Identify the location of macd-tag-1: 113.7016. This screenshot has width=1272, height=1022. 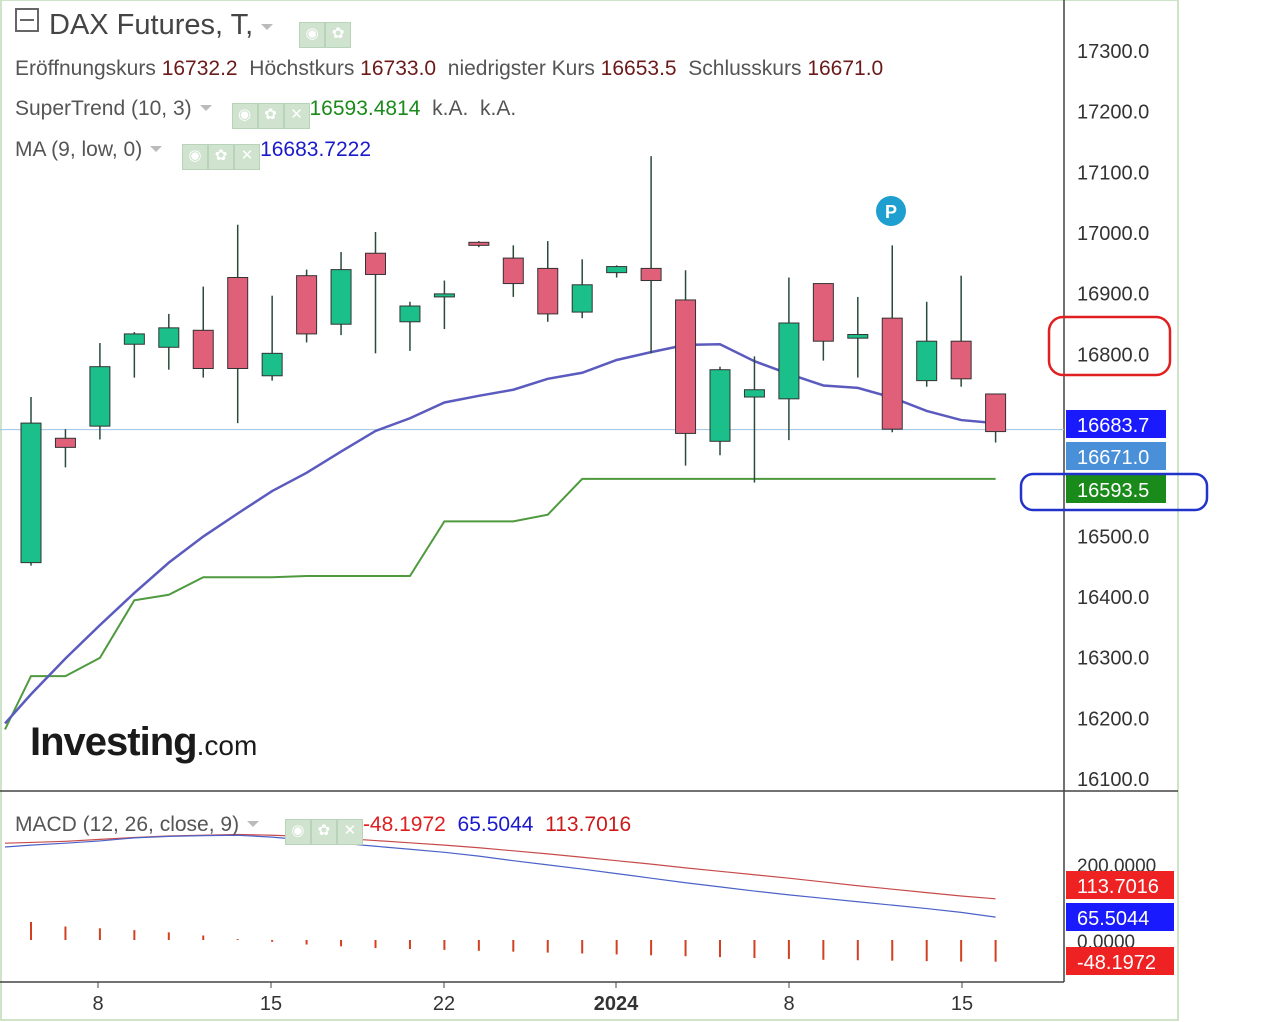
(1118, 887).